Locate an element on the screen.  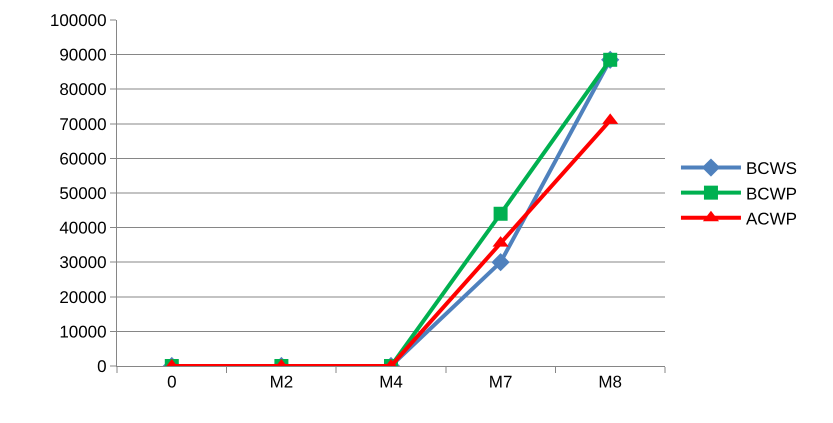
y-tick-label: 60000 is located at coordinates (83, 158).